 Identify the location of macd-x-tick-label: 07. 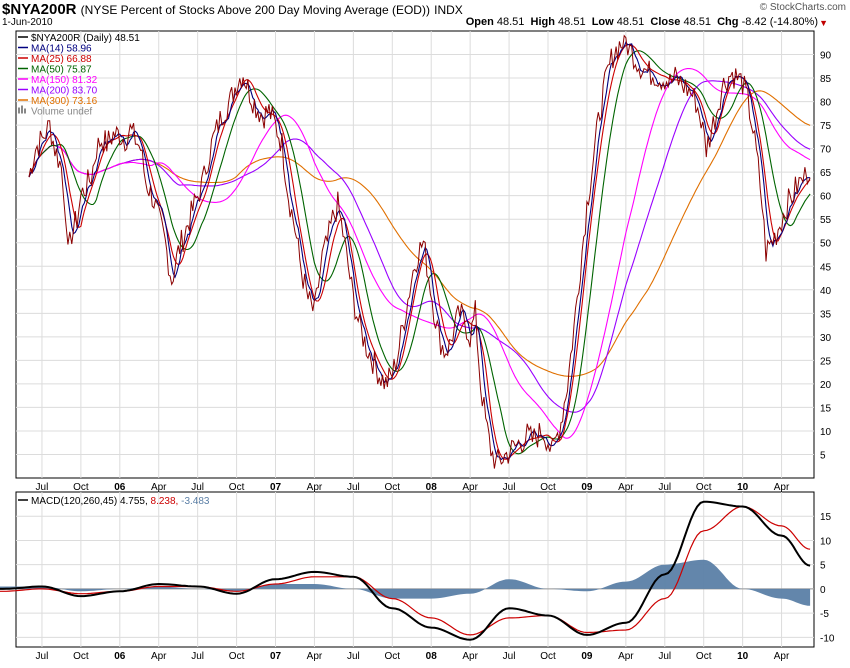
(276, 656).